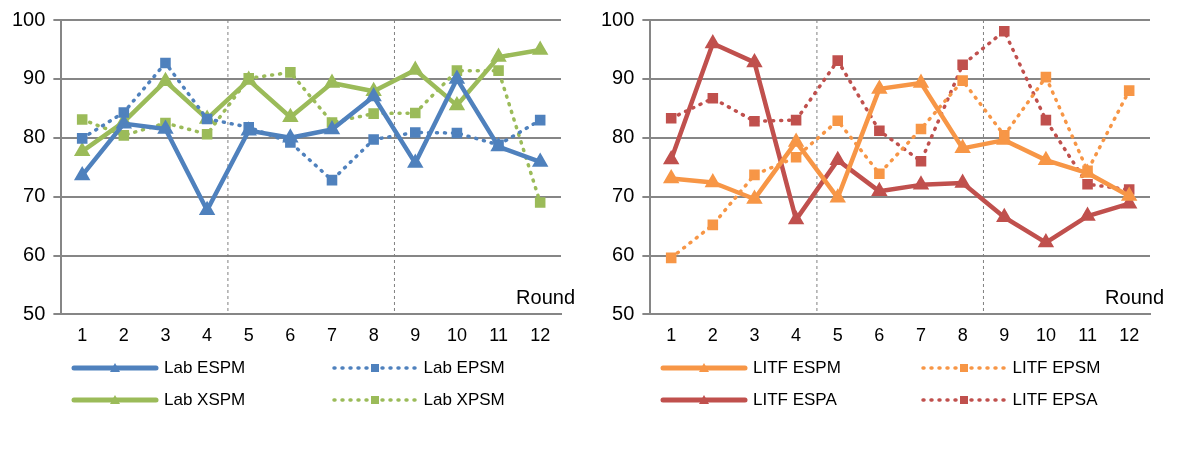  Describe the element at coordinates (205, 368) in the screenshot. I see `legend-label: Lab ESPM` at that location.